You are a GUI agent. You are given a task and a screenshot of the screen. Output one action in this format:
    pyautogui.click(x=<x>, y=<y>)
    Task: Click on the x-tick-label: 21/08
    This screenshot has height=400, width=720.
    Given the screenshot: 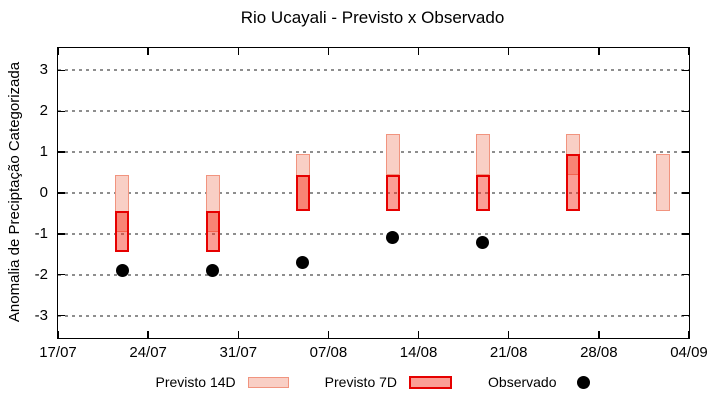 What is the action you would take?
    pyautogui.click(x=508, y=352)
    